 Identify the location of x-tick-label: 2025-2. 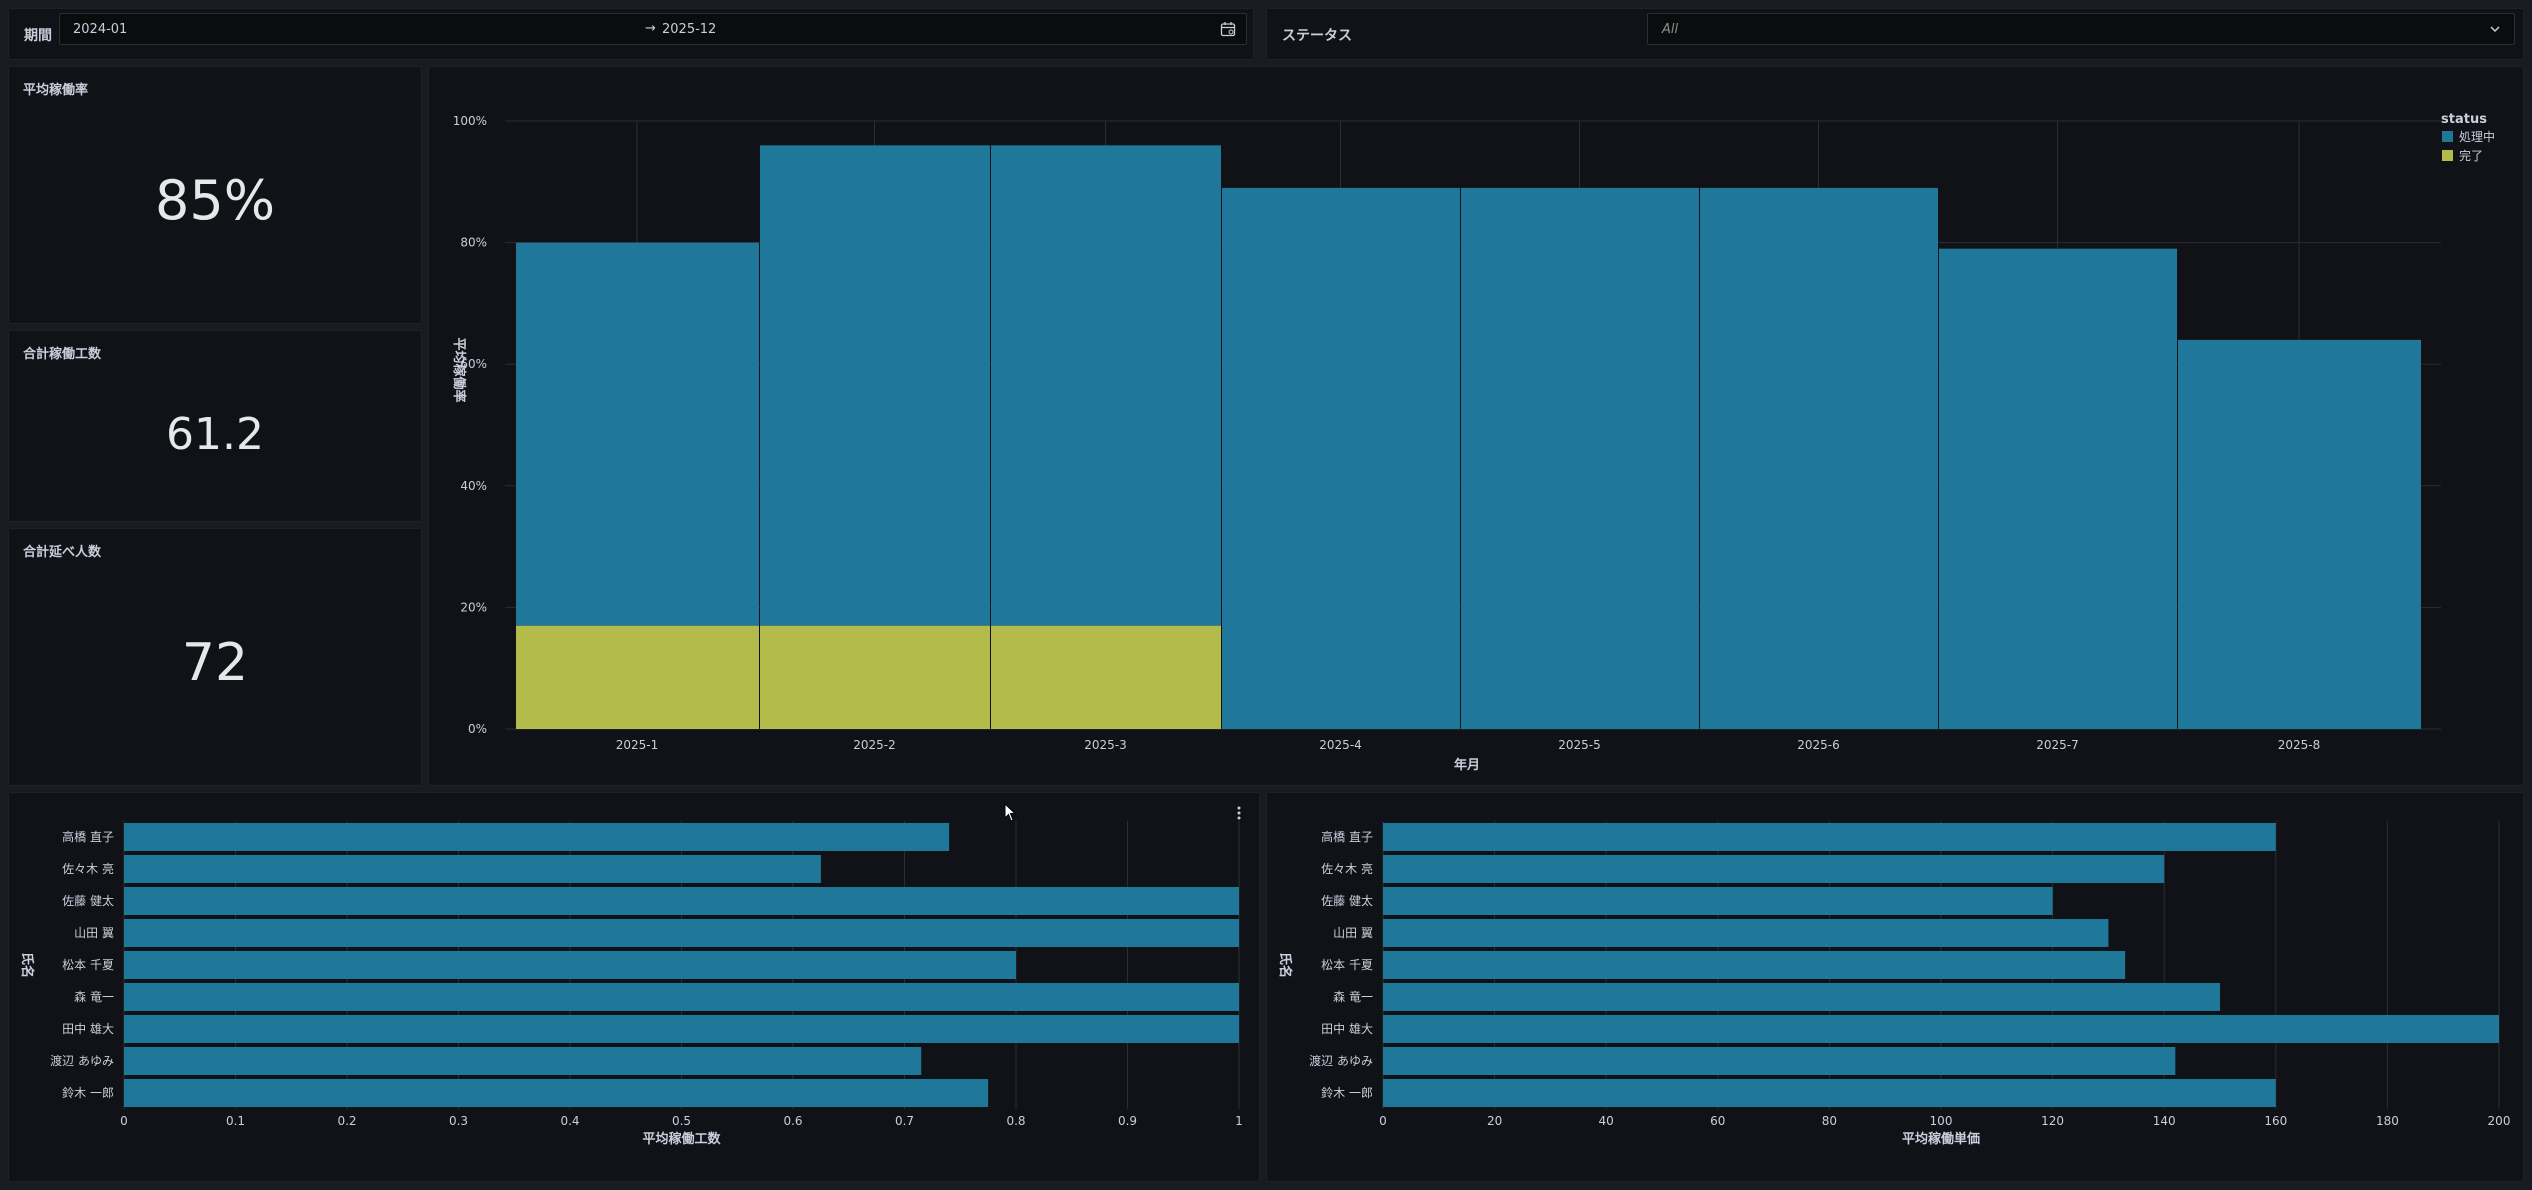
(874, 745).